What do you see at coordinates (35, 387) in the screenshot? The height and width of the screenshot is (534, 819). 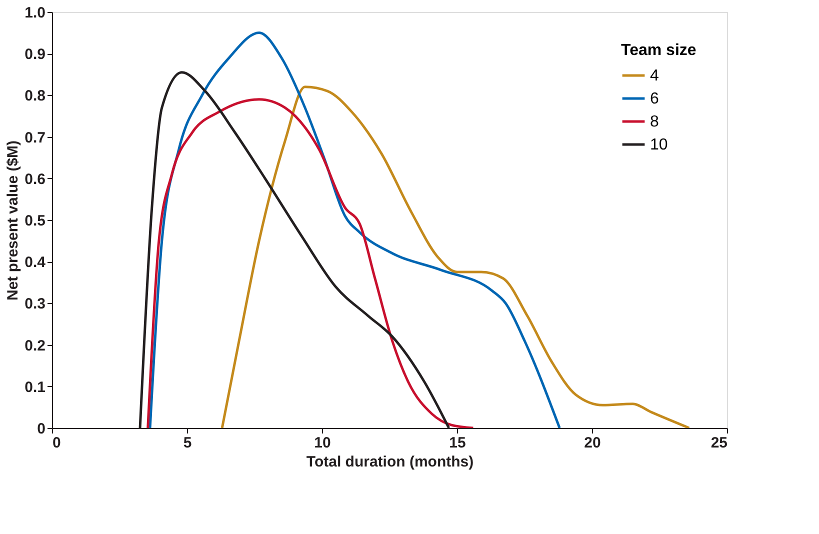 I see `y-tick-label: 0.1` at bounding box center [35, 387].